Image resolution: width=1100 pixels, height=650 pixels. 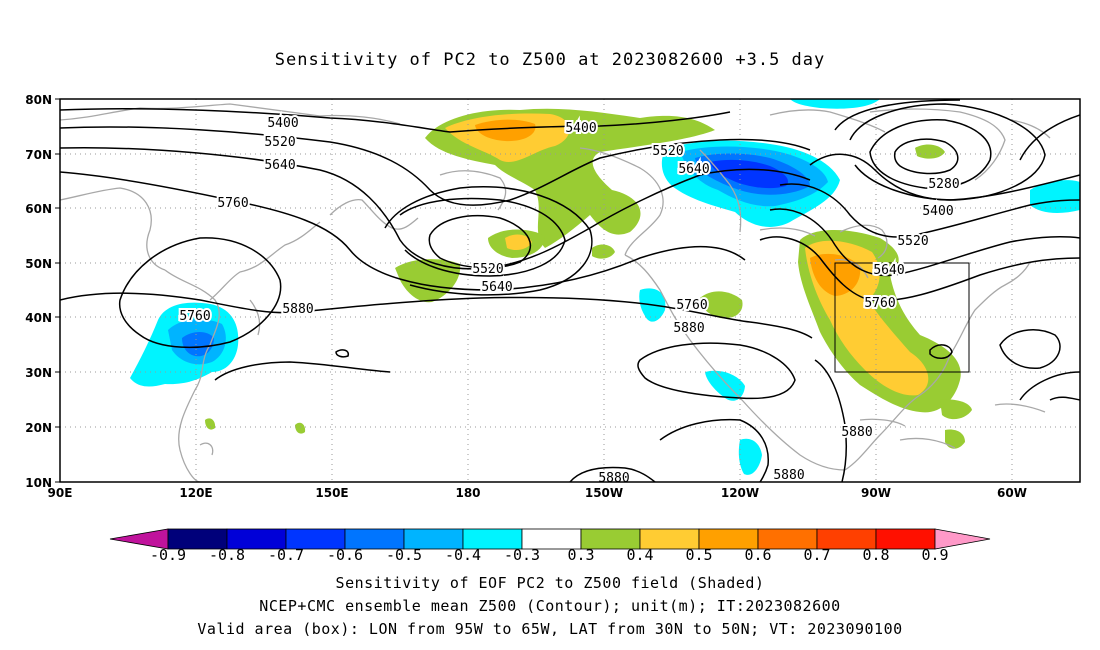 What do you see at coordinates (955, 439) in the screenshot?
I see `shade-carib-green` at bounding box center [955, 439].